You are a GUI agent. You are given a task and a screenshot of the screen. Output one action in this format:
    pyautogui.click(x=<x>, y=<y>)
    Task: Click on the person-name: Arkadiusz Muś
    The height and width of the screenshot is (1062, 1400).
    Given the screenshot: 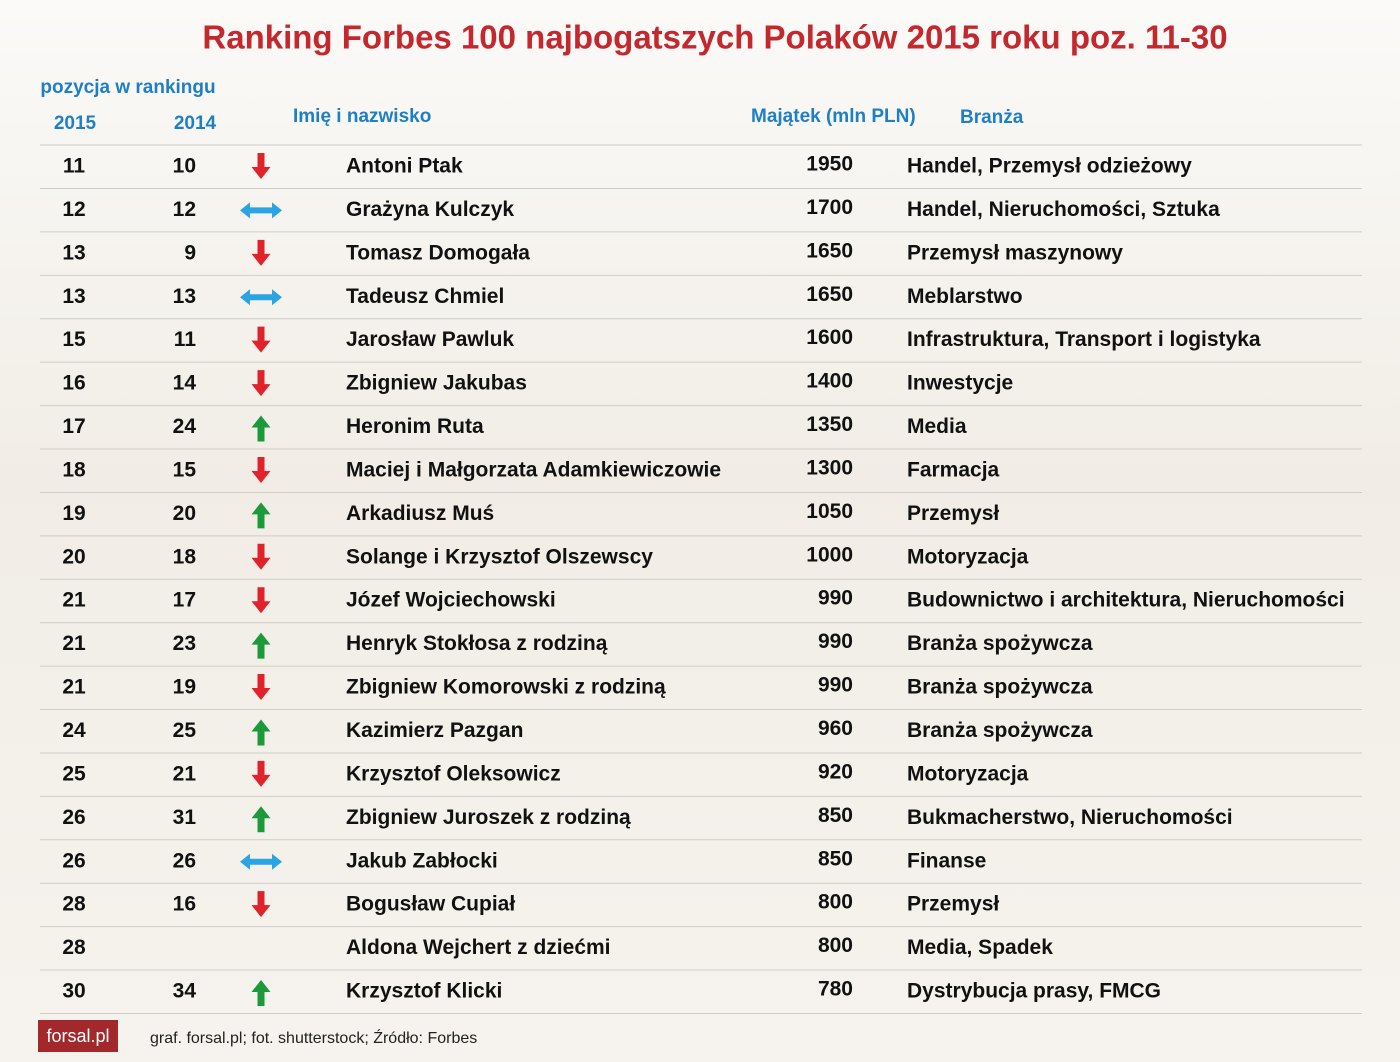 What is the action you would take?
    pyautogui.click(x=420, y=513)
    